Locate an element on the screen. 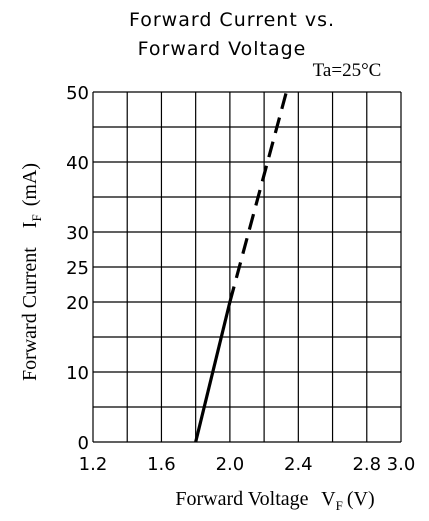 The width and height of the screenshot is (429, 521). y-tick-label: 30 is located at coordinates (77, 233).